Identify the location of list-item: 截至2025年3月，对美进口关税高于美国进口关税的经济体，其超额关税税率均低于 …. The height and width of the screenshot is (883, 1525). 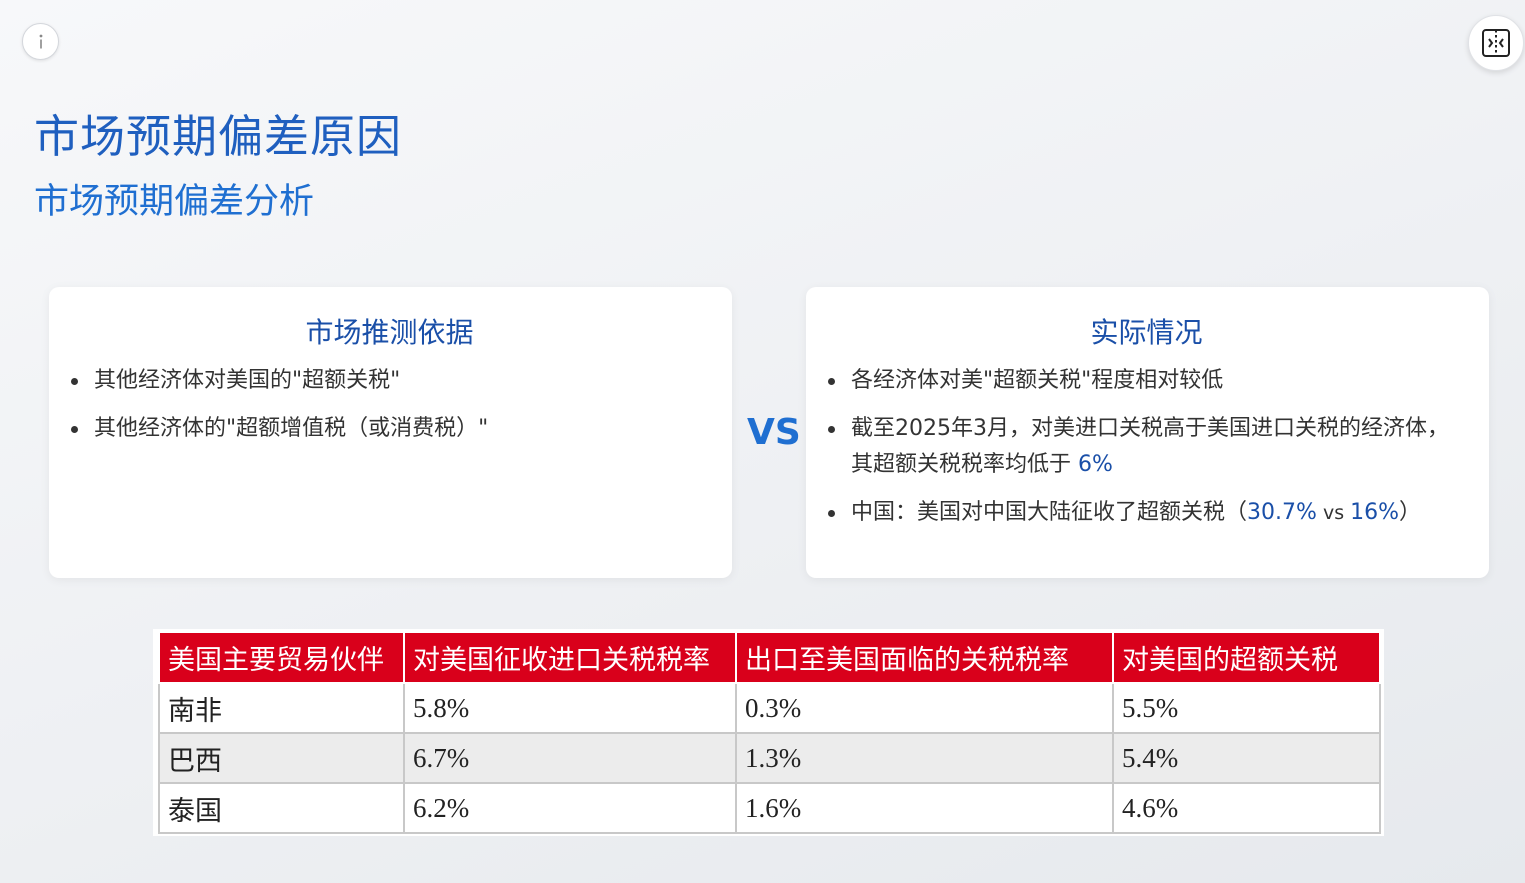
(1146, 447).